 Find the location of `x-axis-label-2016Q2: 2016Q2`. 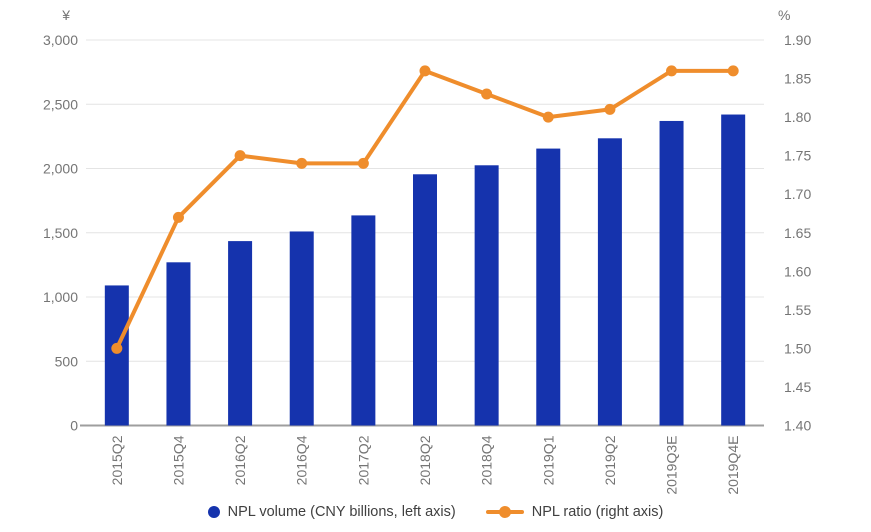

x-axis-label-2016Q2: 2016Q2 is located at coordinates (240, 460).